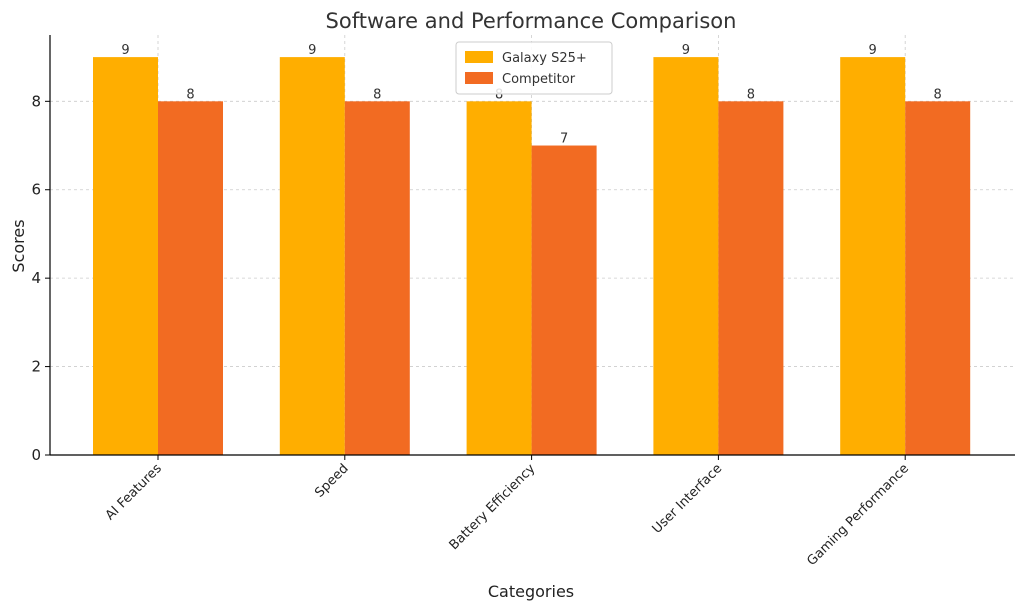  I want to click on chart-title: Software and Performance Comparison, so click(531, 21).